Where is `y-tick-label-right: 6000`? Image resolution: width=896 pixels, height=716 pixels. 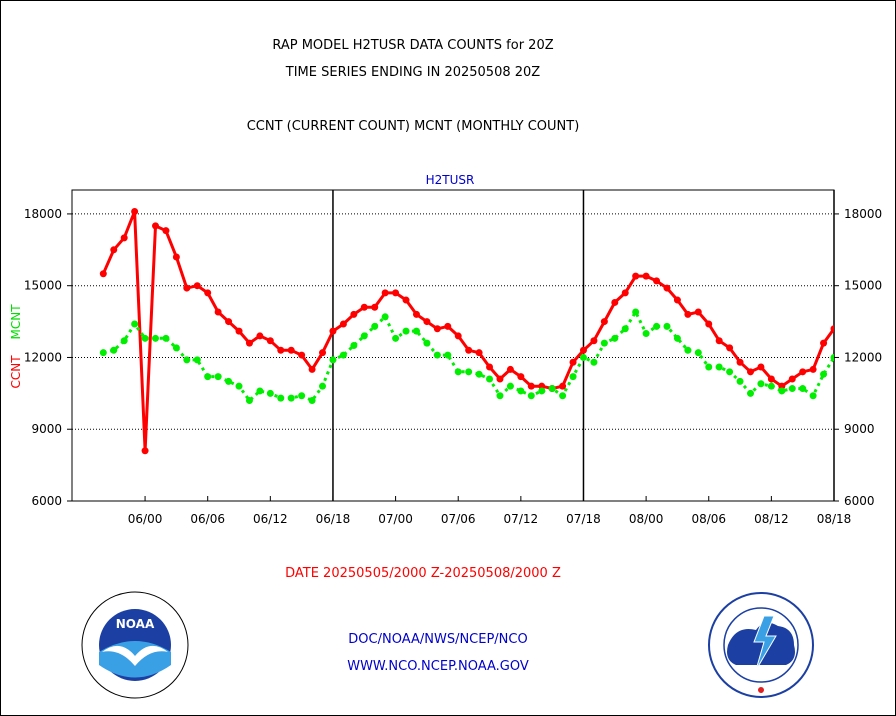 y-tick-label-right: 6000 is located at coordinates (859, 501).